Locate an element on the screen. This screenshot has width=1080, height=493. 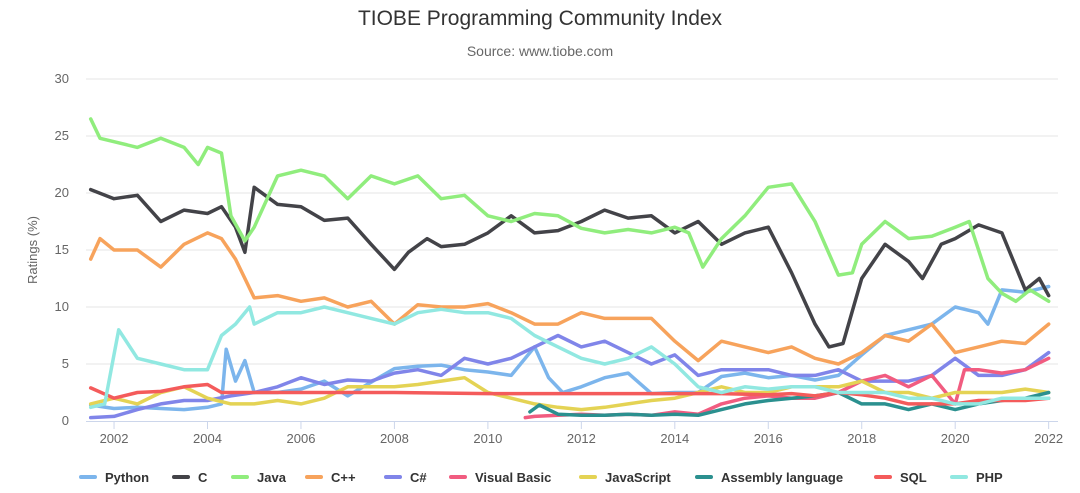
legend-item-assembly-language: Assembly language is located at coordinates (769, 477).